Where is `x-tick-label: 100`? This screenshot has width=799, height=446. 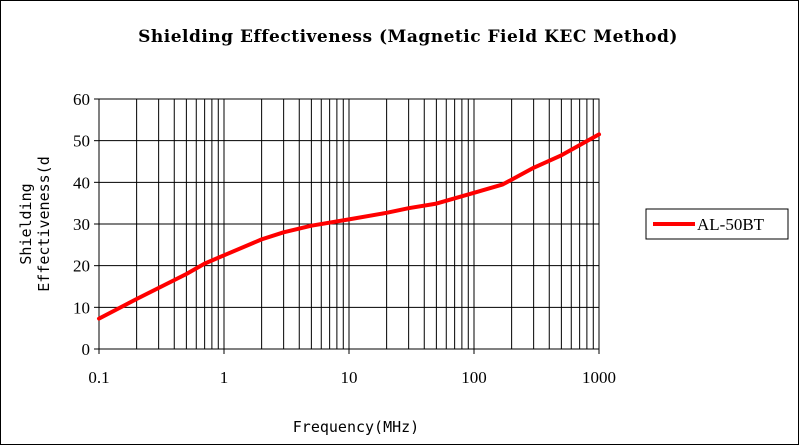
x-tick-label: 100 is located at coordinates (474, 377).